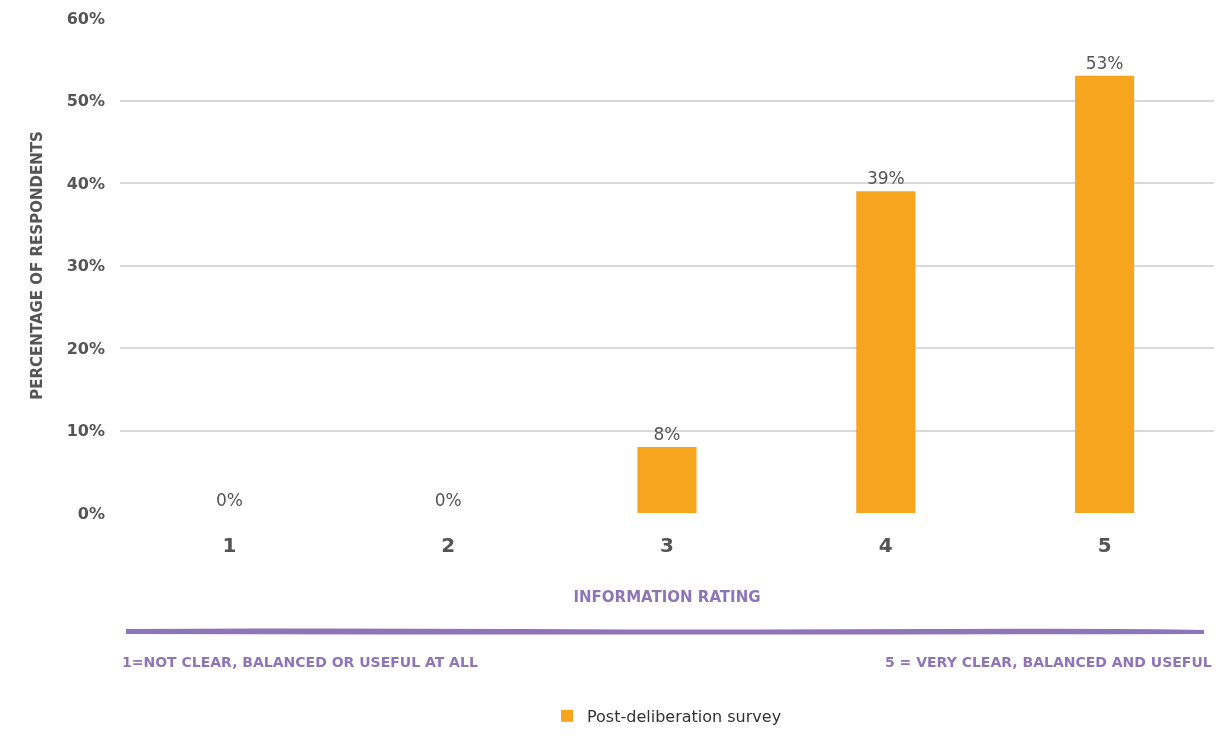 Image resolution: width=1219 pixels, height=738 pixels. I want to click on data-label: 39%, so click(885, 178).